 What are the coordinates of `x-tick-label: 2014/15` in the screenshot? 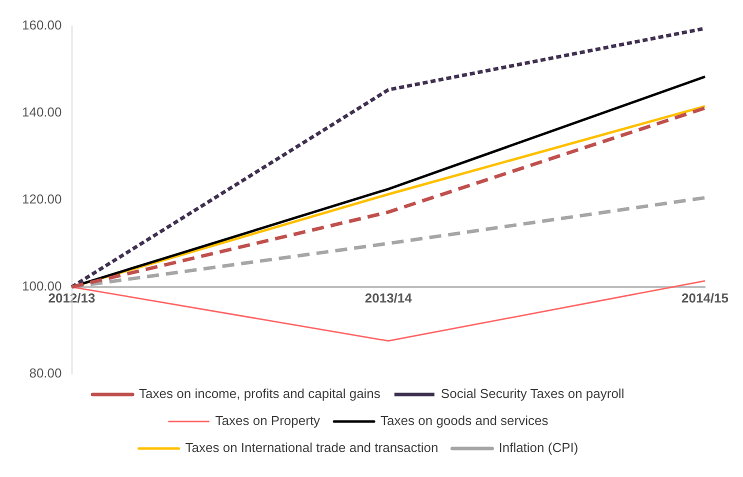 It's located at (705, 298).